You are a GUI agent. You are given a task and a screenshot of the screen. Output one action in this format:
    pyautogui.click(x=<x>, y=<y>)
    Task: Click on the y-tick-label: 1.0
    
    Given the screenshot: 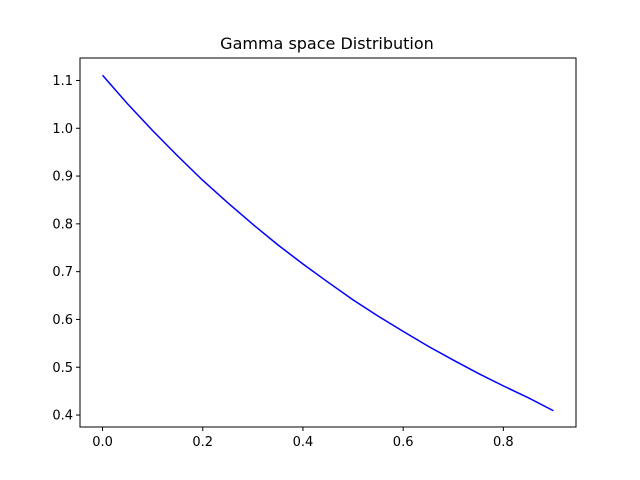 What is the action you would take?
    pyautogui.click(x=62, y=129)
    